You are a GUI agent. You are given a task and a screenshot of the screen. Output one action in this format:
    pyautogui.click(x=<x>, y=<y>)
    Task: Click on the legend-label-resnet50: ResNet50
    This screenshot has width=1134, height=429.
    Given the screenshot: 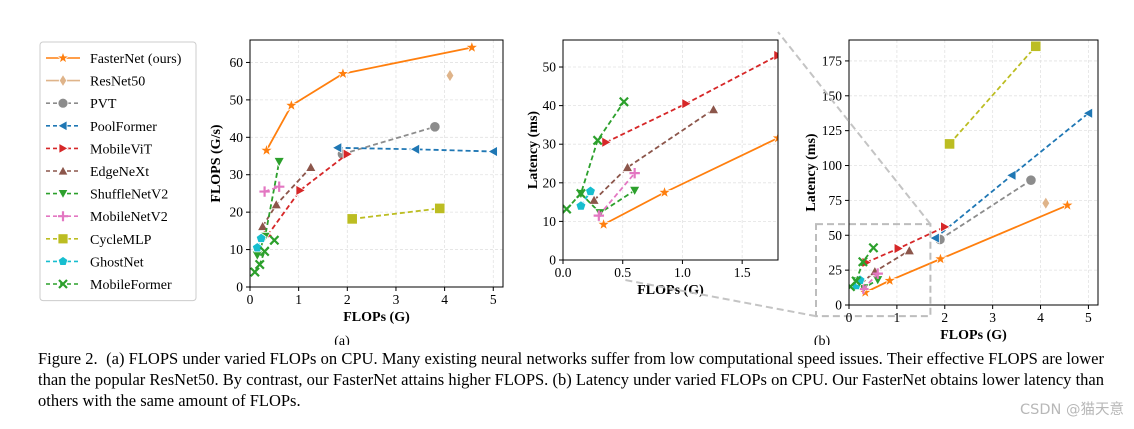 What is the action you would take?
    pyautogui.click(x=117, y=82)
    